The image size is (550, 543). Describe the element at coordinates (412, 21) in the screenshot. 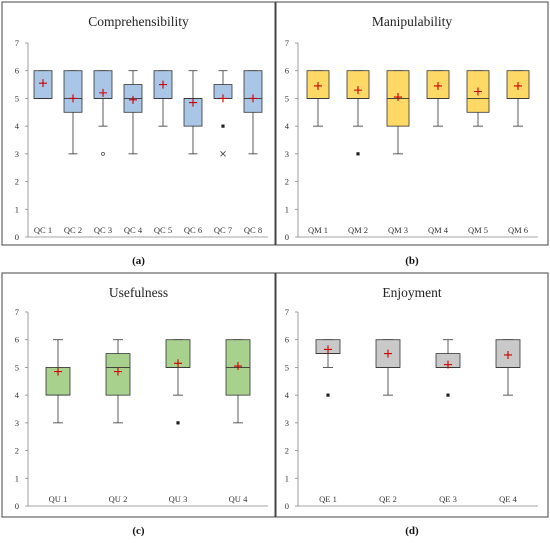

I see `panel-title: Manipulability` at that location.